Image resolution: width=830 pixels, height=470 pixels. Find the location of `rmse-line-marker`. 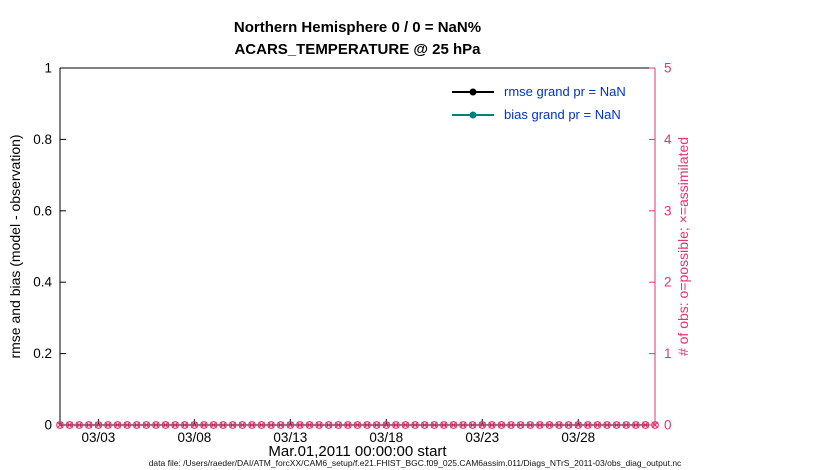

rmse-line-marker is located at coordinates (473, 91).